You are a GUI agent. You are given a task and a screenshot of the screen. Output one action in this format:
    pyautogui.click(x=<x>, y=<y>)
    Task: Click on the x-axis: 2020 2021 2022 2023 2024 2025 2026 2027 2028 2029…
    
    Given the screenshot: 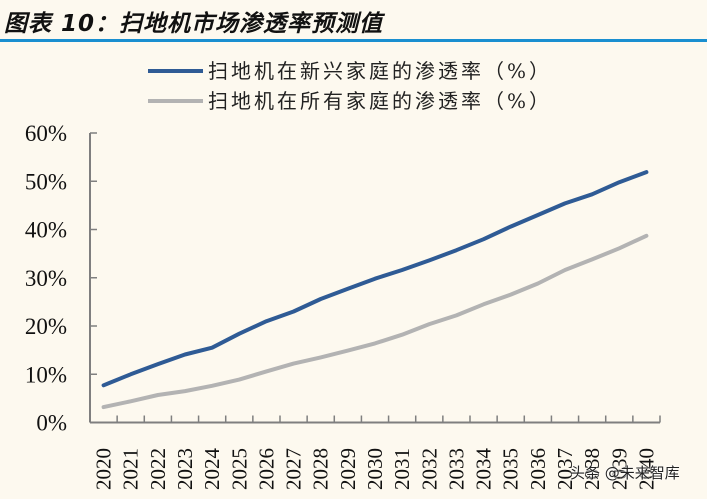 What is the action you would take?
    pyautogui.click(x=375, y=453)
    